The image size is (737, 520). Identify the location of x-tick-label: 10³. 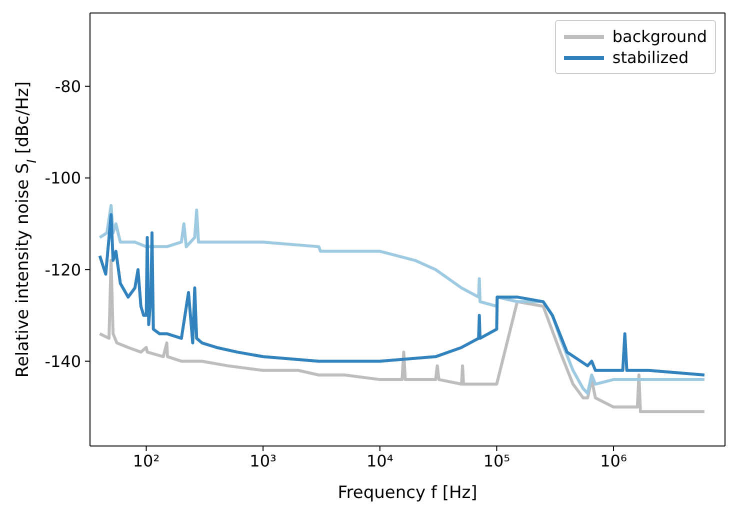
(263, 460).